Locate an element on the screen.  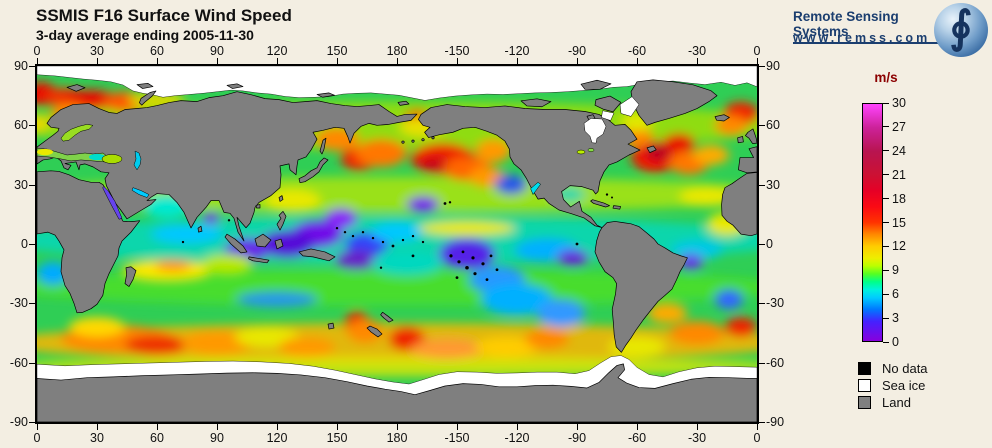
lon-tick-label-top: 60 is located at coordinates (157, 51).